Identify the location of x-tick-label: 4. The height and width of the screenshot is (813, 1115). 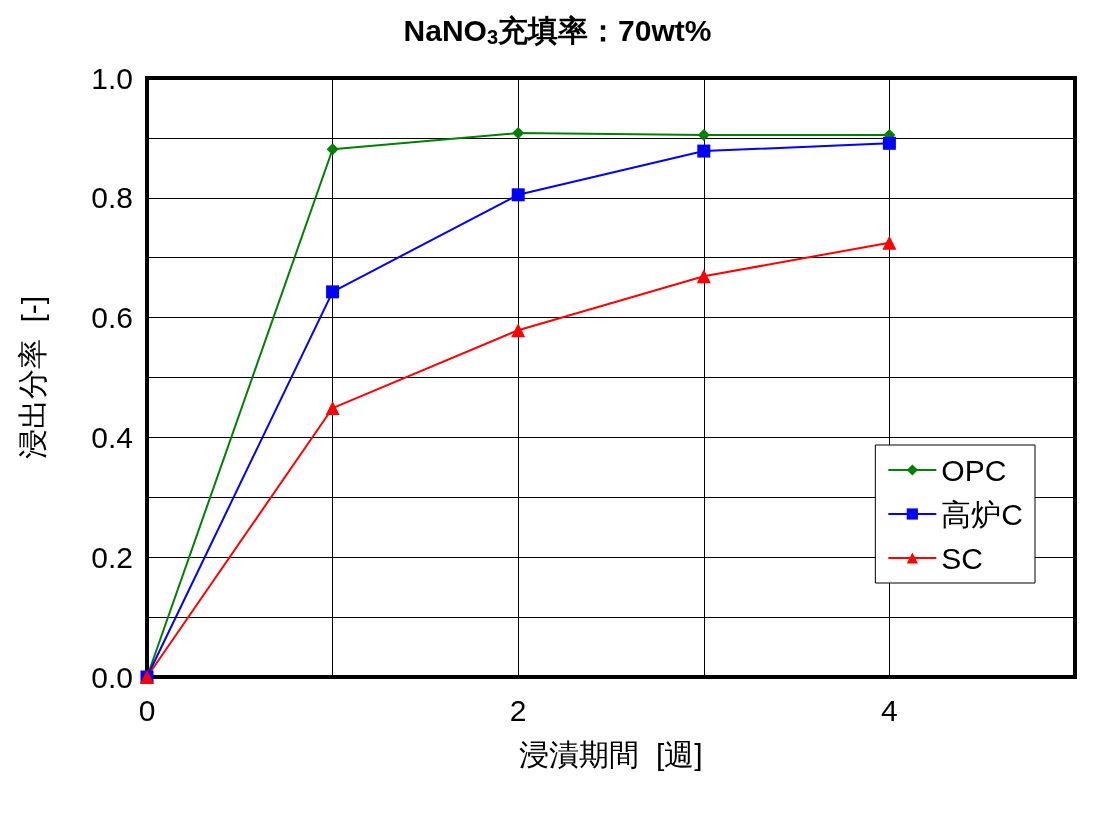
(889, 710).